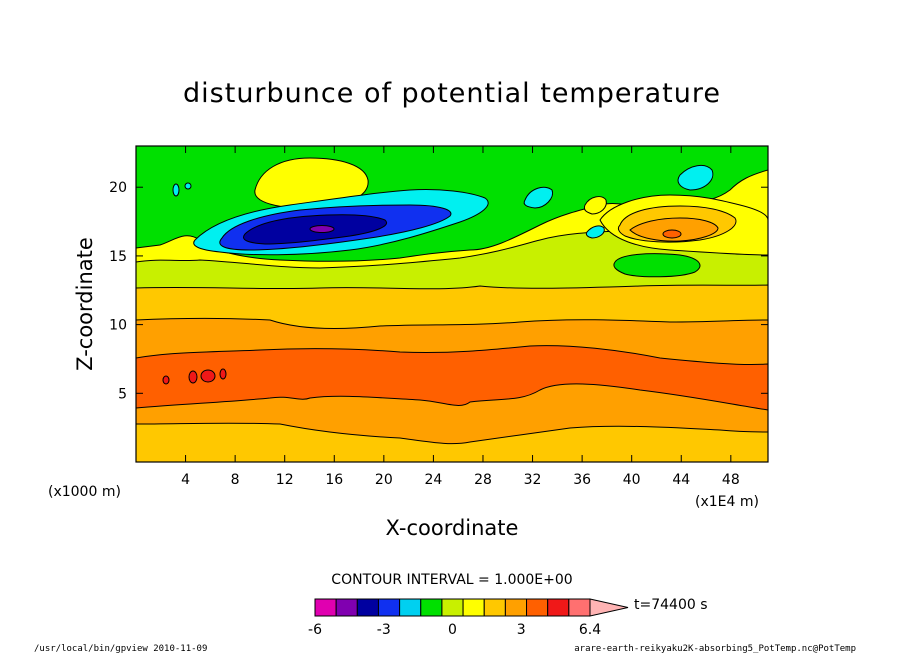 The image size is (904, 654). What do you see at coordinates (468, 618) in the screenshot?
I see `colorbar: -6 -3 0 3 6.4` at bounding box center [468, 618].